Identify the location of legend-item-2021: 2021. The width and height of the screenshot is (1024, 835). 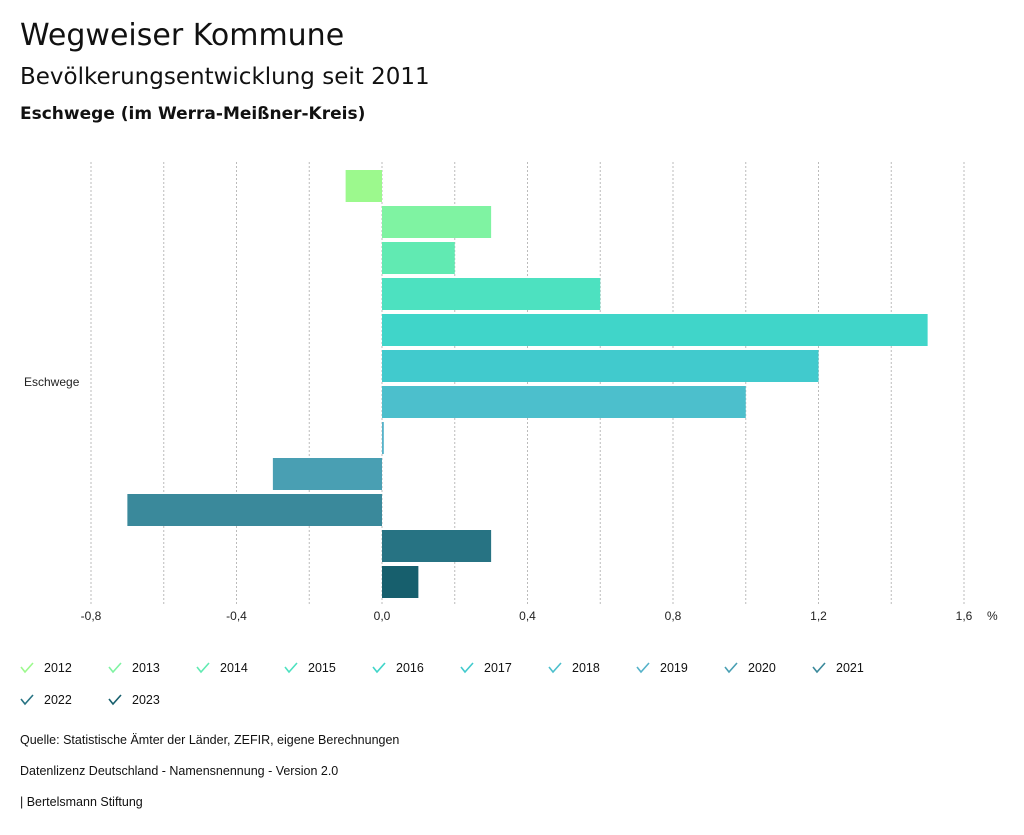
(838, 668).